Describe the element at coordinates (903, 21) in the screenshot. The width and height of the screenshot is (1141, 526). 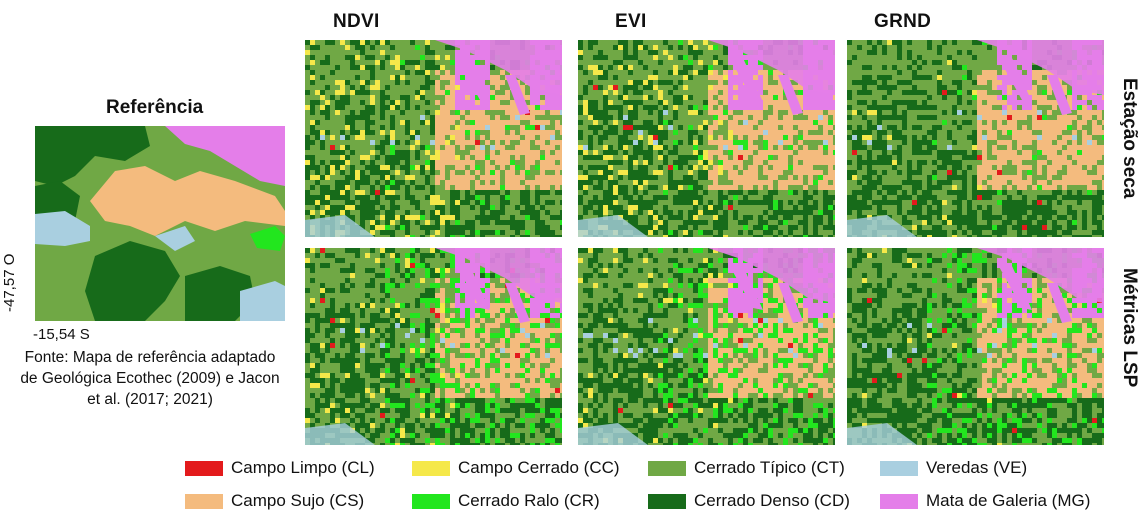
I see `column-title-grnd: GRND` at that location.